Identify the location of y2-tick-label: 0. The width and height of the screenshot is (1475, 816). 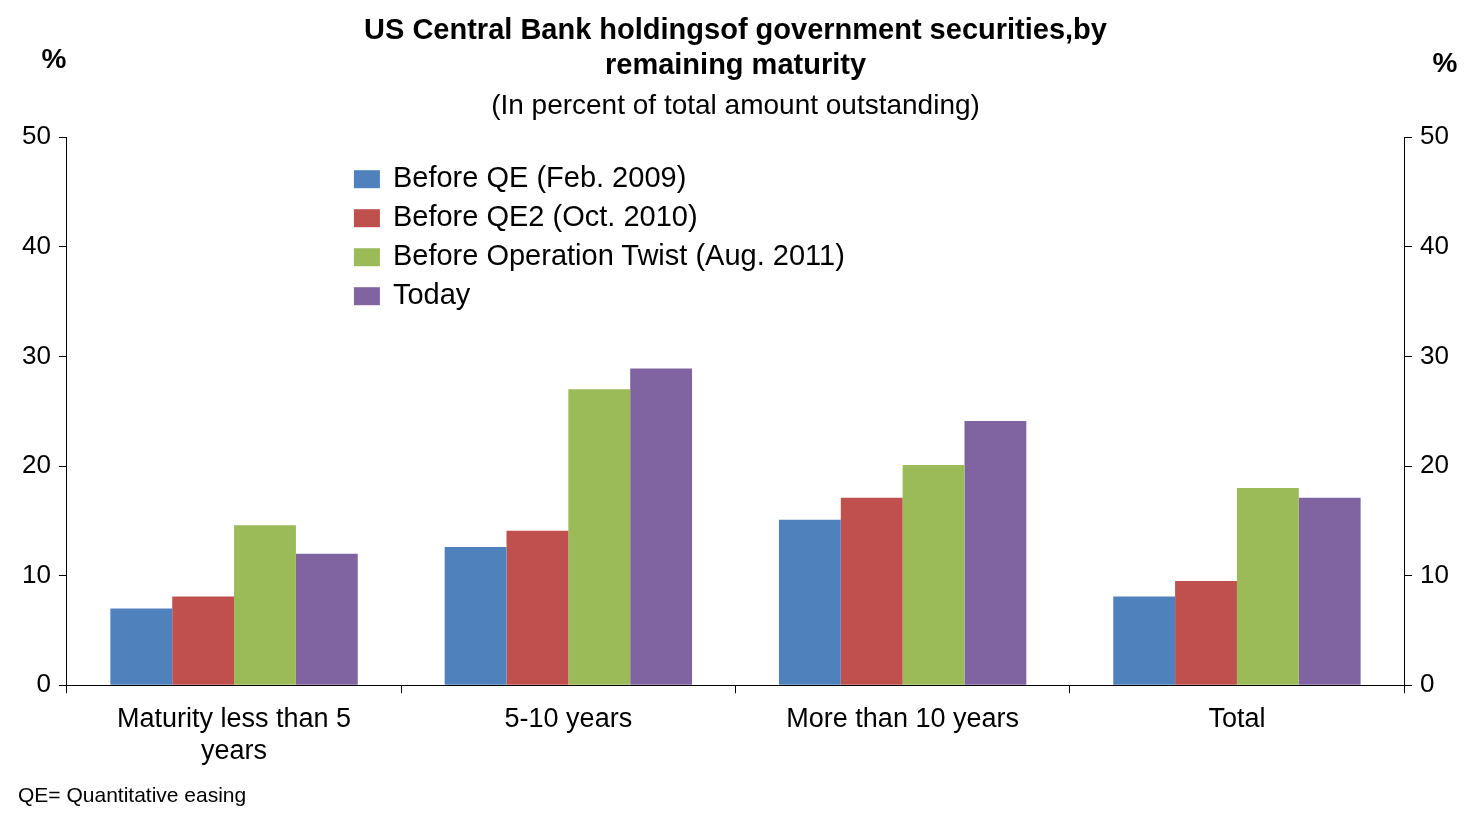
(1427, 683).